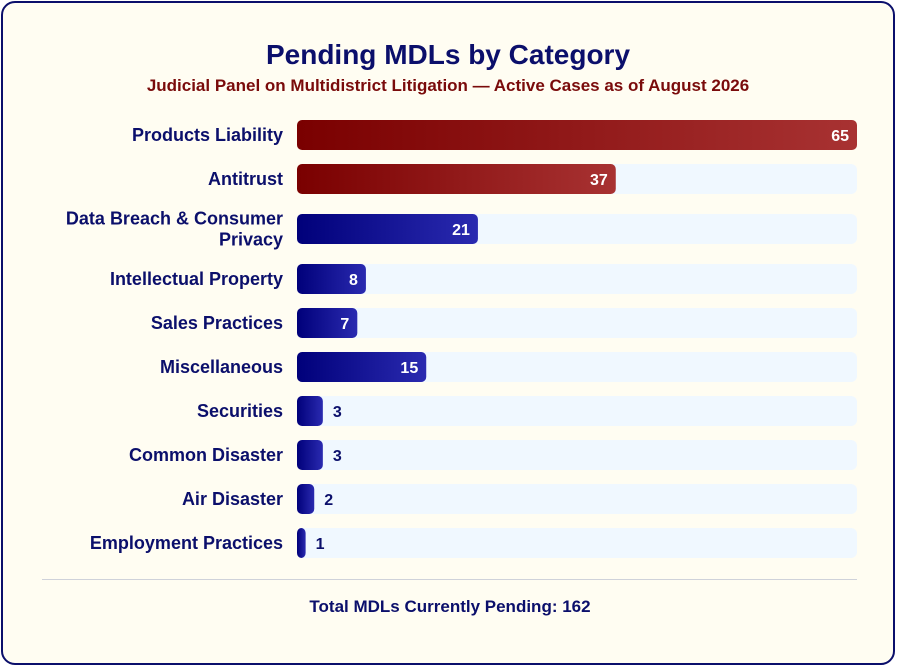 The width and height of the screenshot is (900, 670). Describe the element at coordinates (320, 544) in the screenshot. I see `bar-value-label: 1` at that location.